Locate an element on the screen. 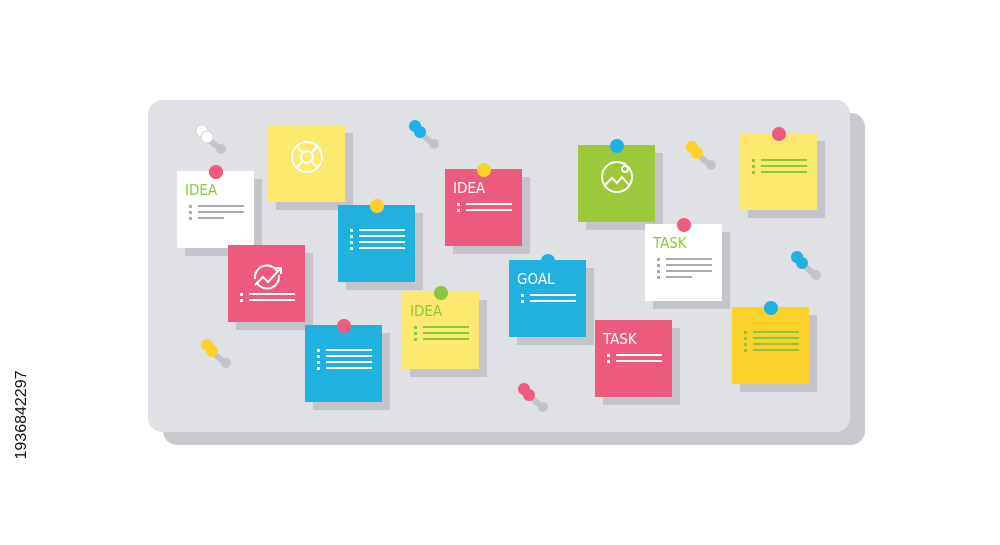 This screenshot has height=545, width=1000. note-label: GOAL is located at coordinates (536, 279).